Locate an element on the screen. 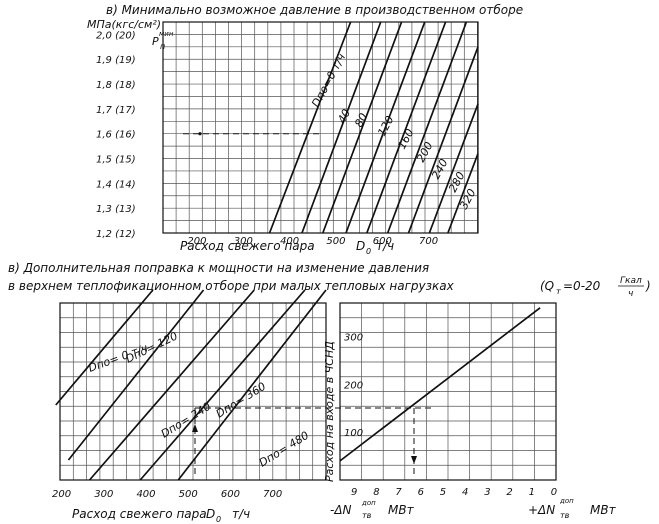 This screenshot has height=524, width=659. bottom-title-q: (Q is located at coordinates (547, 286).